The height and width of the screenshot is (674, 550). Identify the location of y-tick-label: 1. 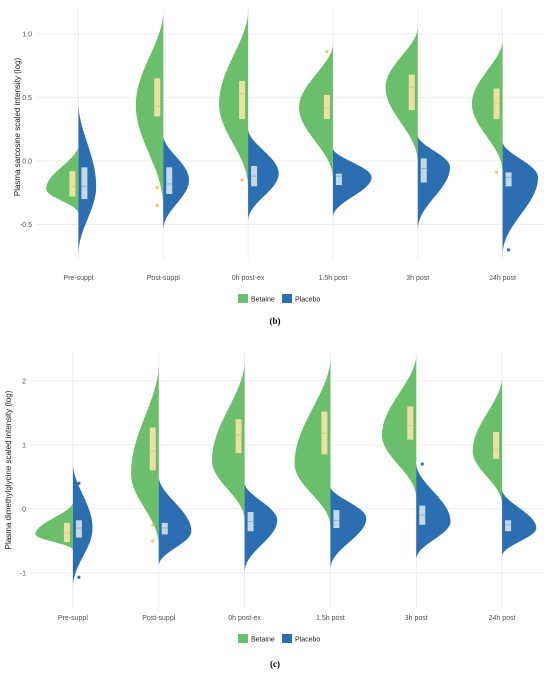
(24, 445).